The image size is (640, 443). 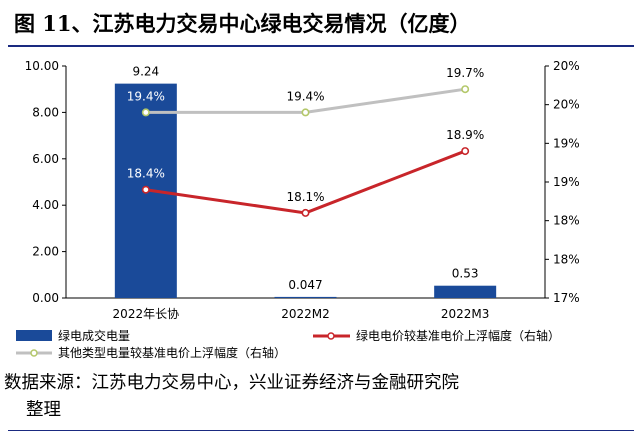 I want to click on x-category-label: 2022M3, so click(x=465, y=314).